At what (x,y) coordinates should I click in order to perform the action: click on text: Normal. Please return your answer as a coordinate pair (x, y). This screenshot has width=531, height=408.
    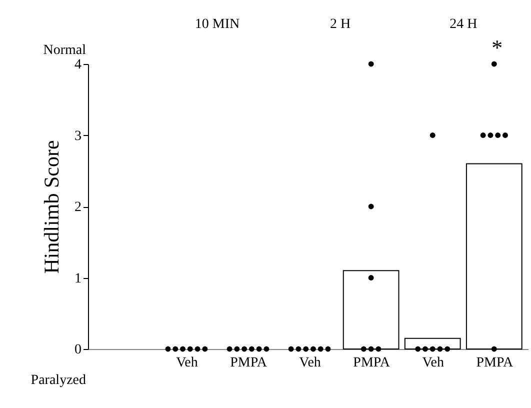
    Looking at the image, I should click on (64, 50).